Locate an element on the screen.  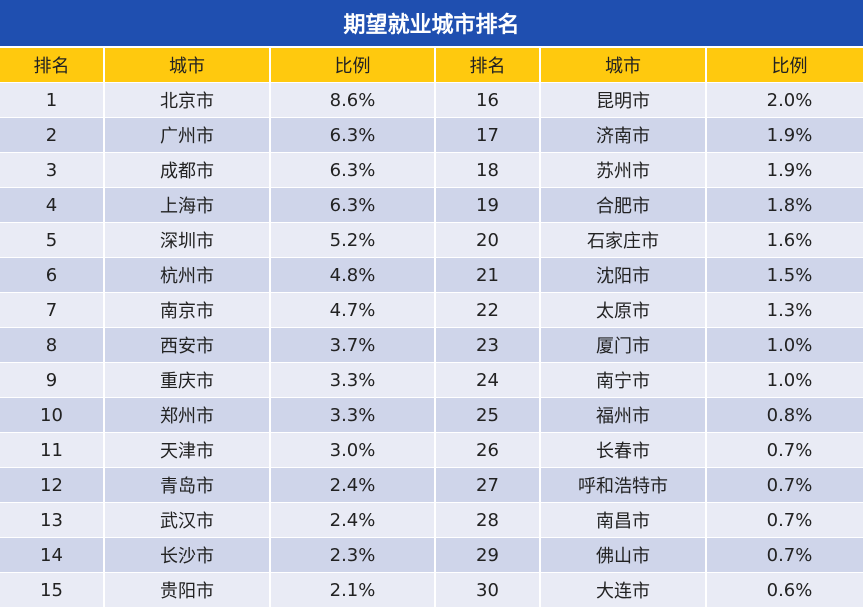
city-cell: 深圳市 is located at coordinates (188, 240).